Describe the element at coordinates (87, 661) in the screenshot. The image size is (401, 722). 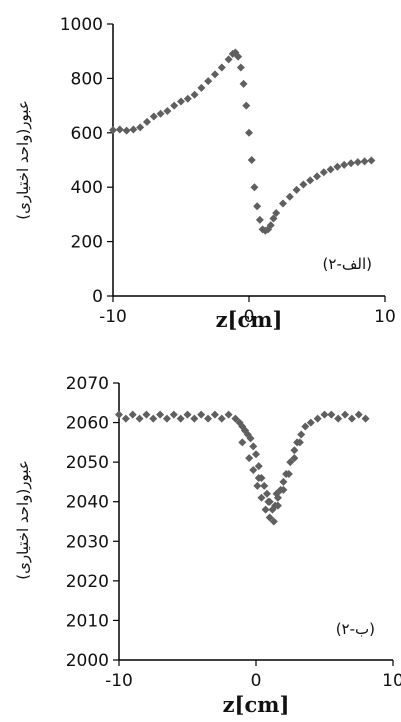
I see `y-tick-label: 2000` at that location.